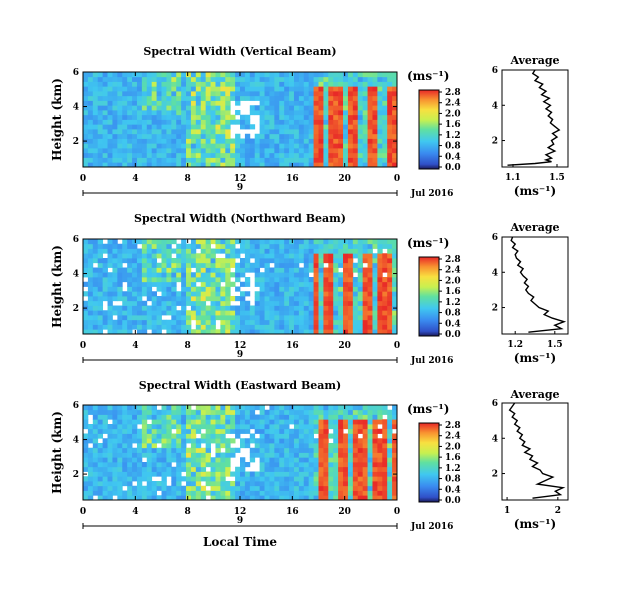 This screenshot has width=618, height=602. I want to click on y-tick-label: 6, so click(76, 73).